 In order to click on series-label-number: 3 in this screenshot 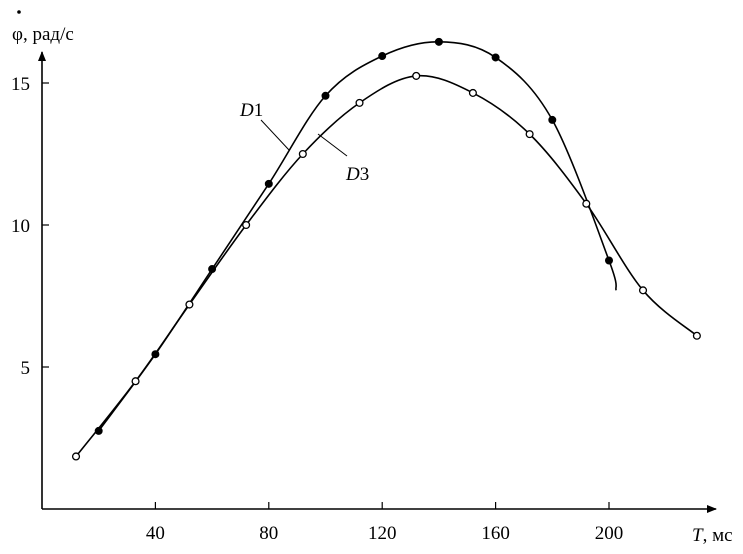, I will do `click(365, 174)`.